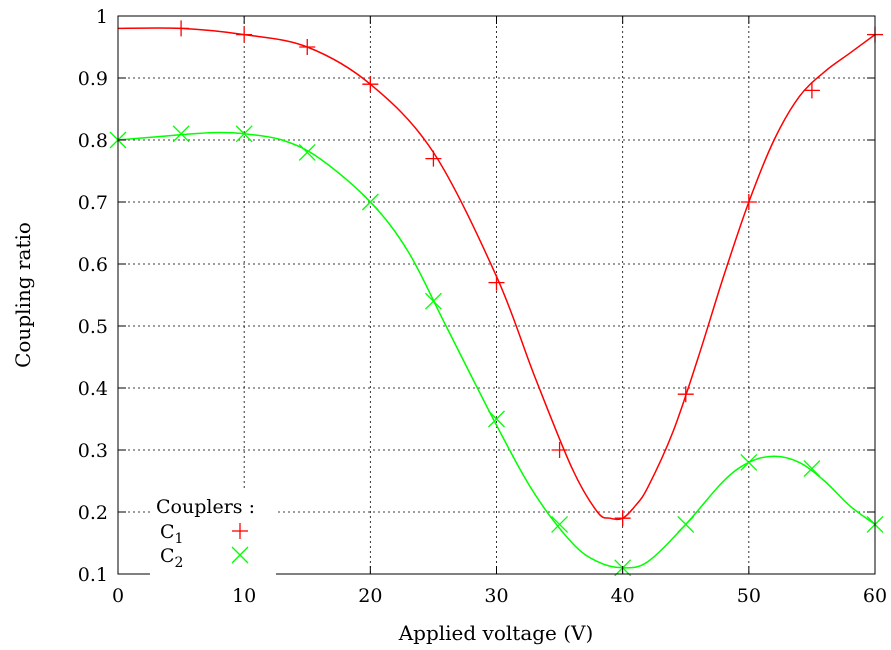 This screenshot has width=891, height=650. What do you see at coordinates (93, 513) in the screenshot?
I see `y-tick-label: 0.2` at bounding box center [93, 513].